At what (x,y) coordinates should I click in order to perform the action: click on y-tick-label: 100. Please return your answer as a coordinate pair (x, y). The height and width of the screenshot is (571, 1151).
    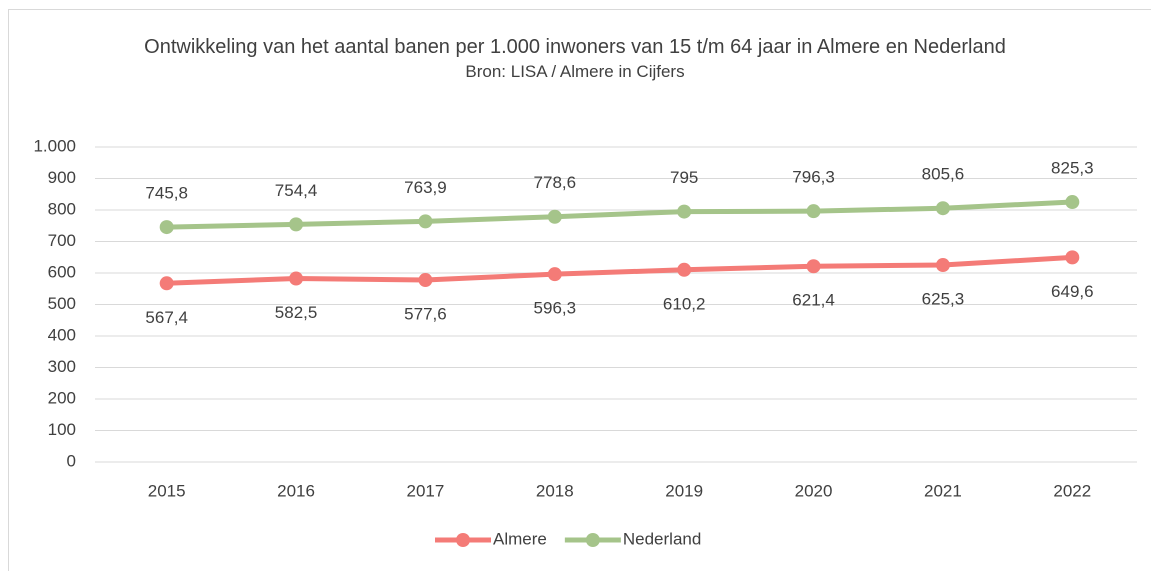
    Looking at the image, I should click on (62, 429).